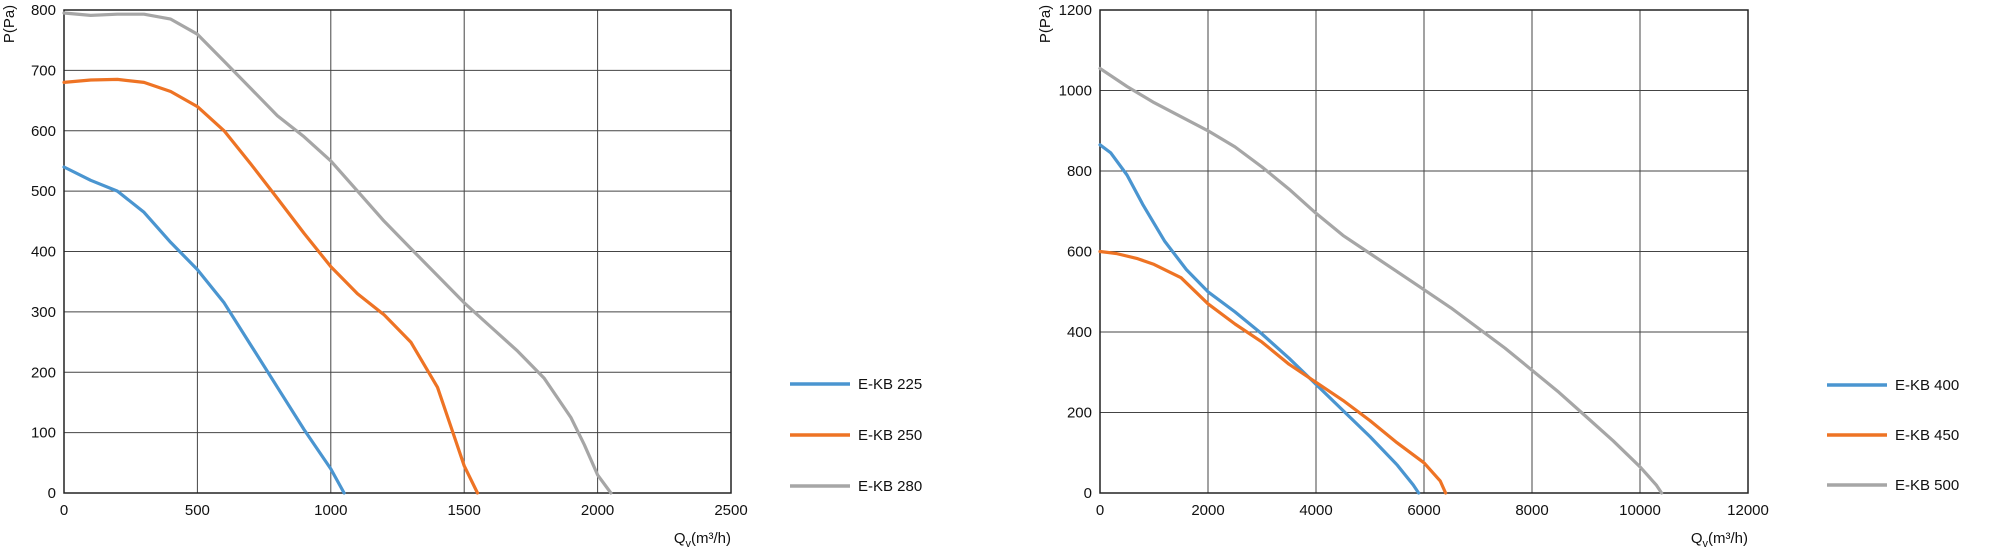  What do you see at coordinates (890, 486) in the screenshot?
I see `legend-label: E-KB 280` at bounding box center [890, 486].